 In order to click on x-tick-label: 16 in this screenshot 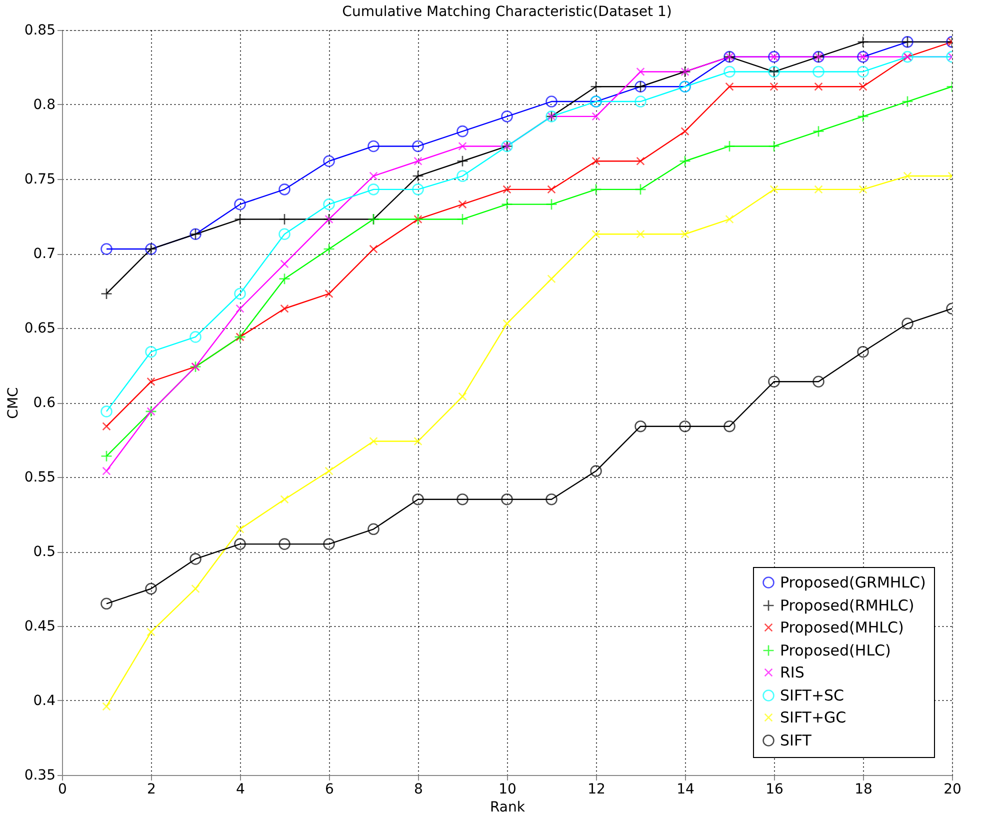, I will do `click(775, 790)`.